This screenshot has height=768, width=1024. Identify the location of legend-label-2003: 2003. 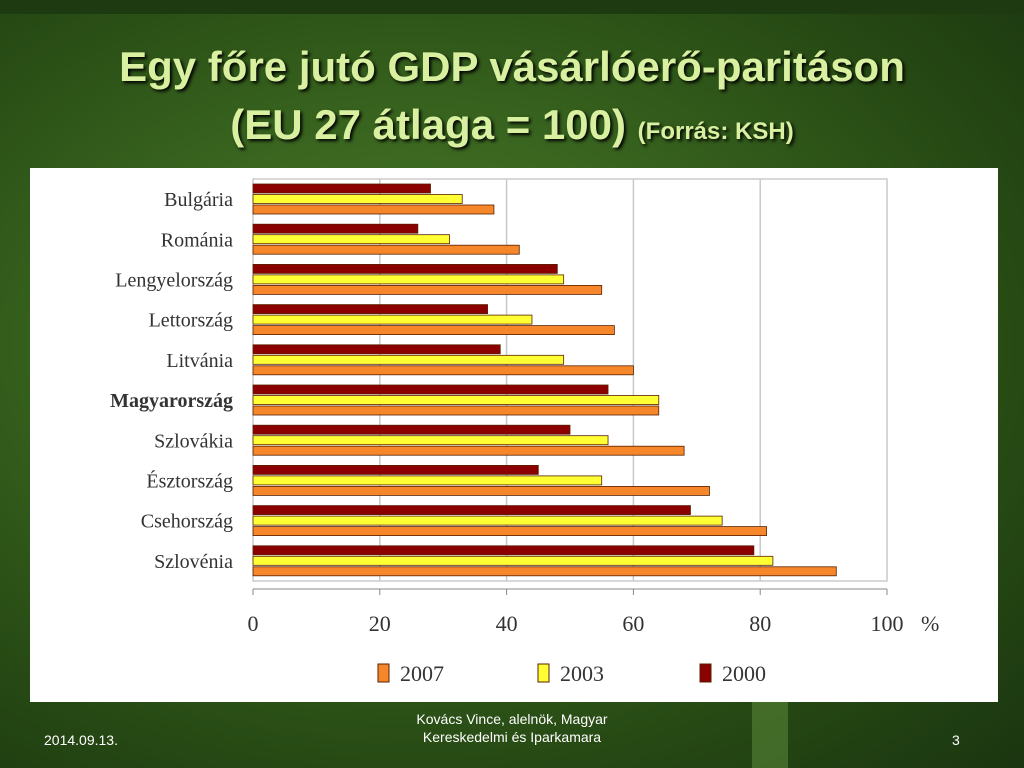
(582, 673).